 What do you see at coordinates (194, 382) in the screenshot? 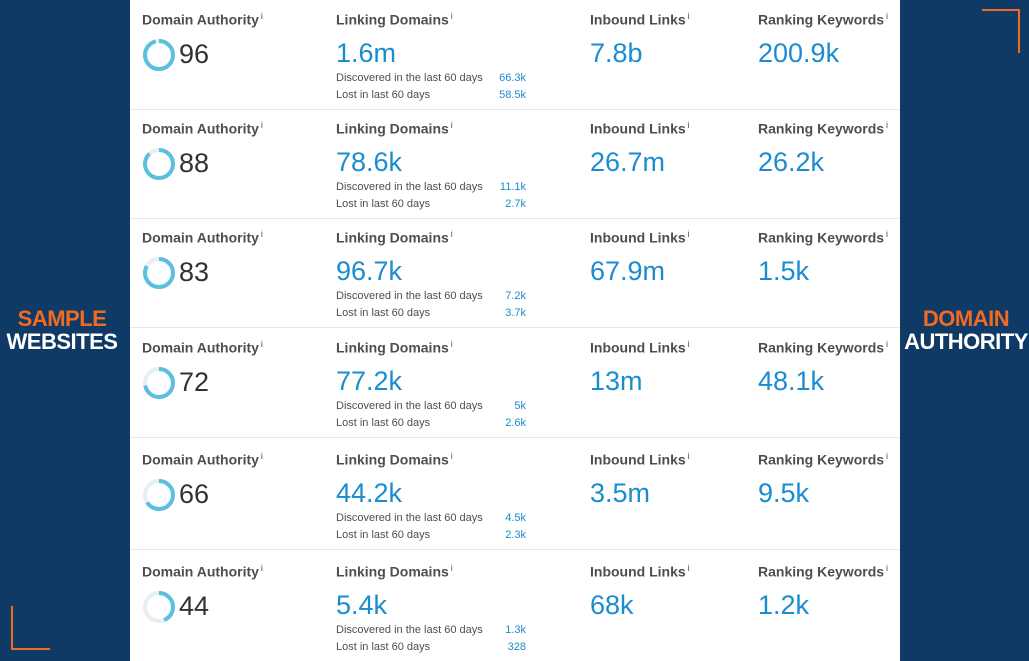
I see `domain-authority-value: 72` at bounding box center [194, 382].